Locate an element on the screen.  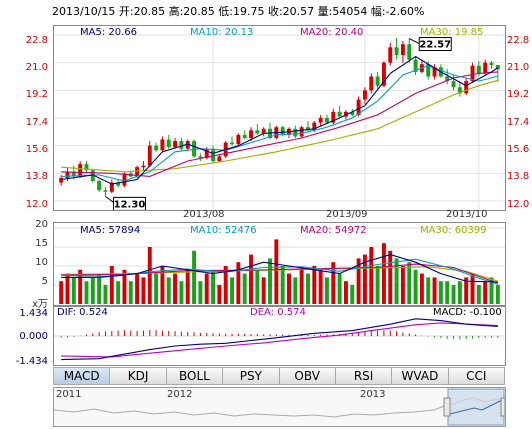
time-navigator: 2011 2012 2013 is located at coordinates (279, 407).